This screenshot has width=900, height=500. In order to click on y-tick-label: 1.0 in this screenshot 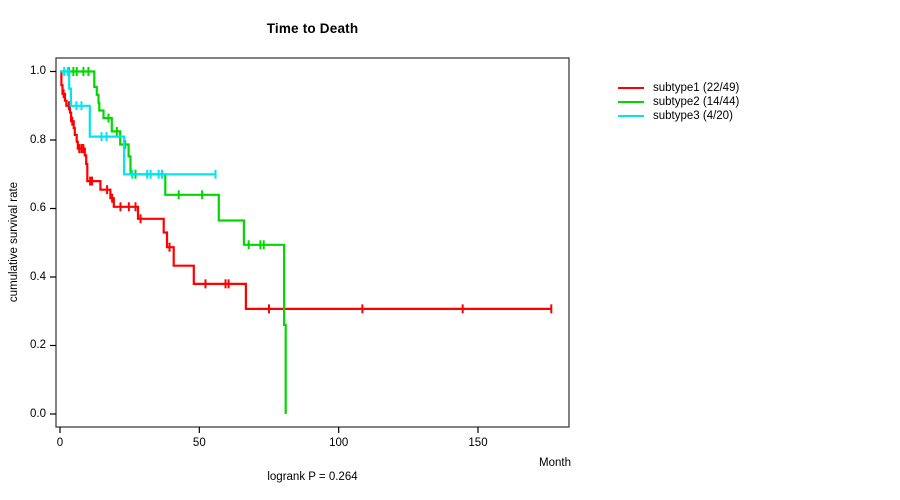, I will do `click(38, 71)`.